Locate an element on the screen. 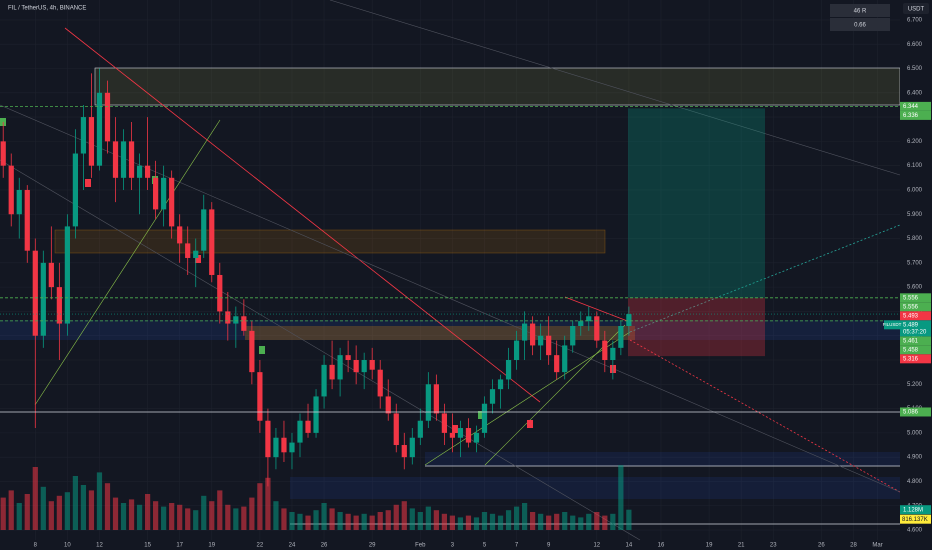  volume is located at coordinates (316, 497).